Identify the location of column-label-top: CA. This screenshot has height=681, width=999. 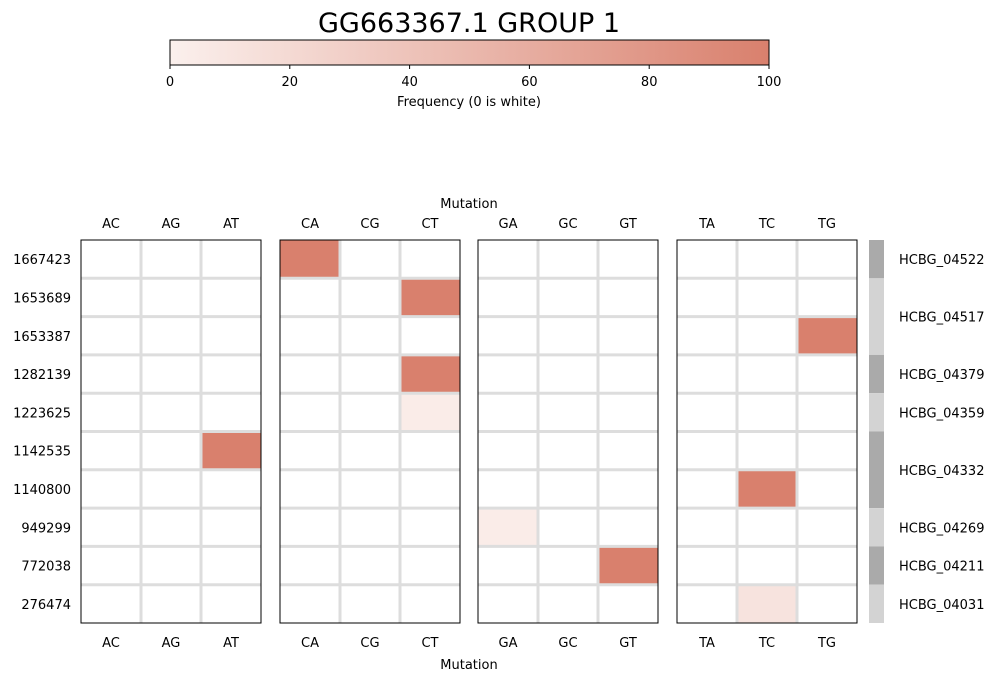
(310, 224).